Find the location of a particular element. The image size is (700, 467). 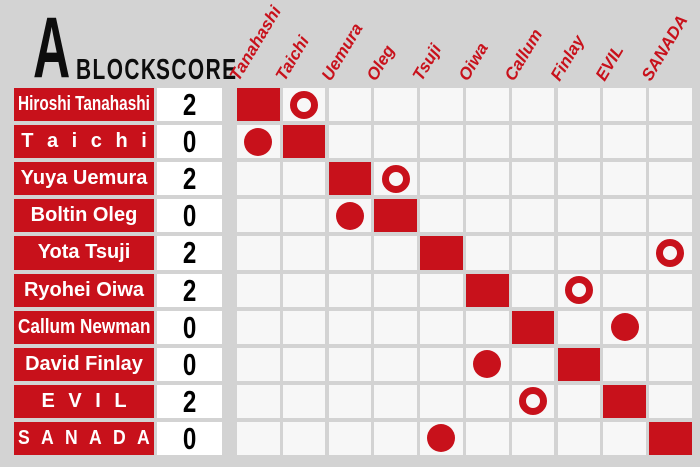

grid-cell-davidfinlay-vs-oleg is located at coordinates (395, 364).